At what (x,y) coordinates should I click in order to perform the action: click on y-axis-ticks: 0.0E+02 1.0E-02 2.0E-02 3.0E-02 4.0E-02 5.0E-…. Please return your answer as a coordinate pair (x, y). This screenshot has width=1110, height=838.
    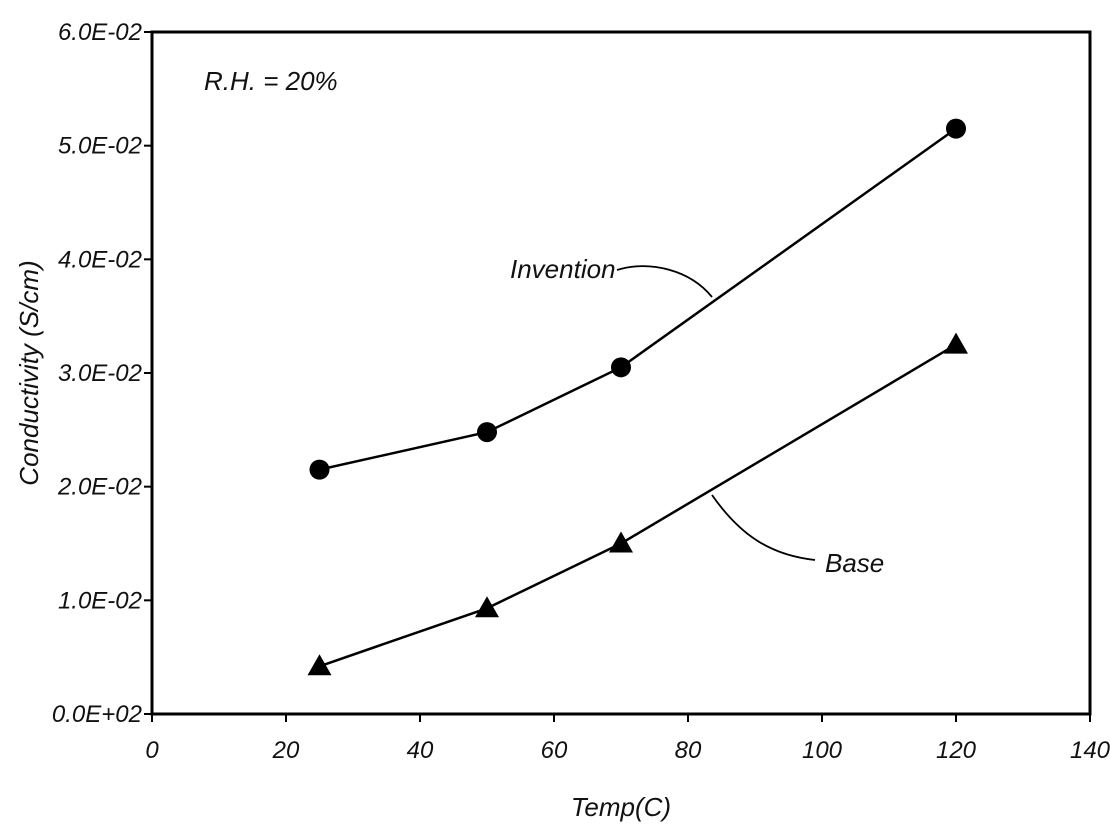
    Looking at the image, I should click on (102, 373).